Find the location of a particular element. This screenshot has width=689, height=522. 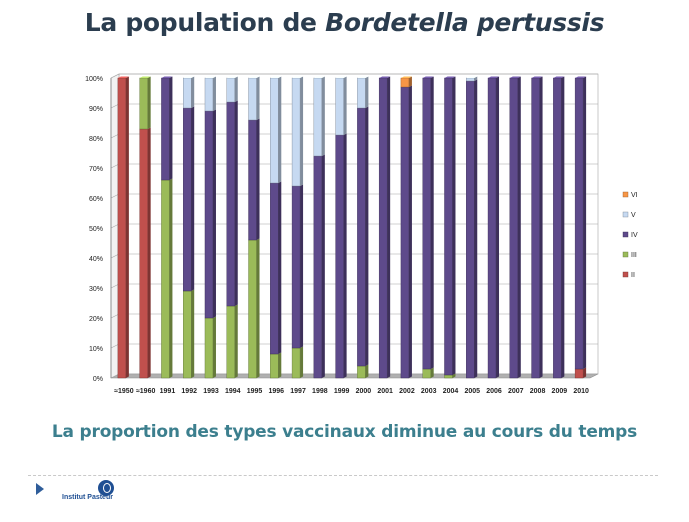

bar-segment-II-≈1960-side is located at coordinates (149, 252).